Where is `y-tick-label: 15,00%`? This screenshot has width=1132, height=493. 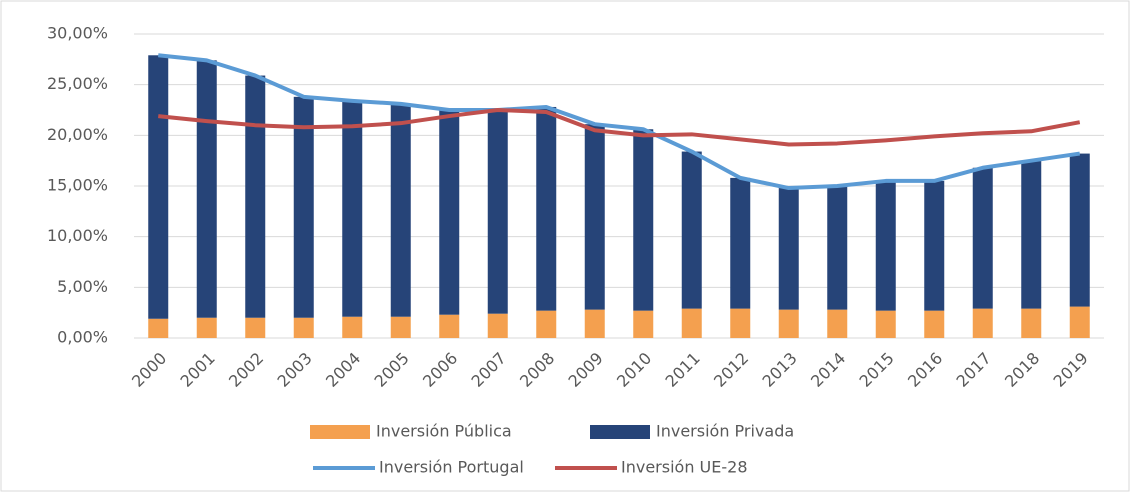
y-tick-label: 15,00% is located at coordinates (77, 185).